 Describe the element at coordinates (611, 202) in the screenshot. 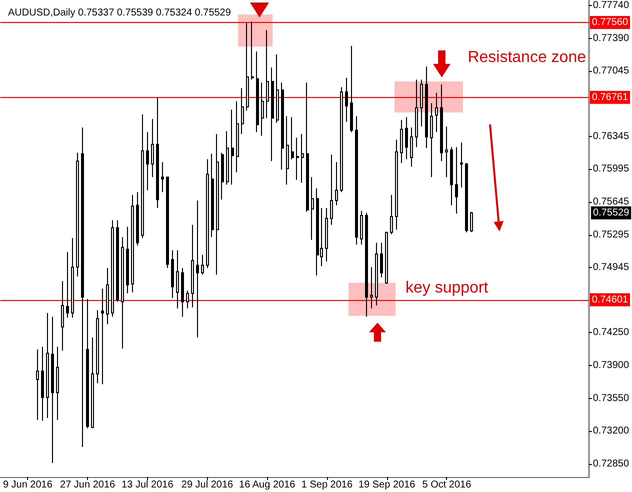

I see `y-tick-label: 0.75645` at that location.